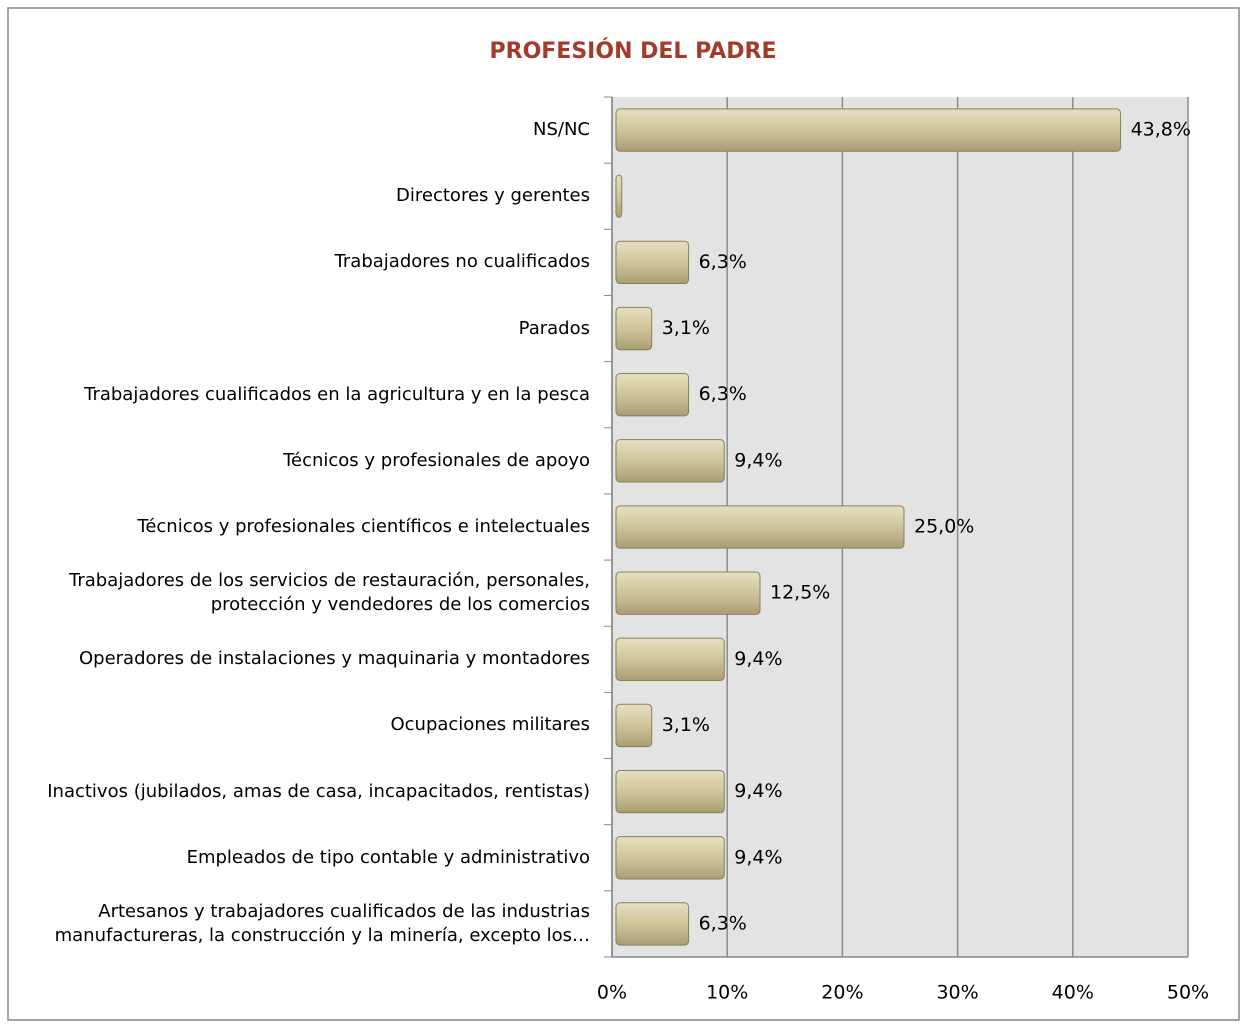 Image resolution: width=1248 pixels, height=1029 pixels. Describe the element at coordinates (436, 460) in the screenshot. I see `y-tick-label: Técnicos y profesionales de apoyo` at that location.